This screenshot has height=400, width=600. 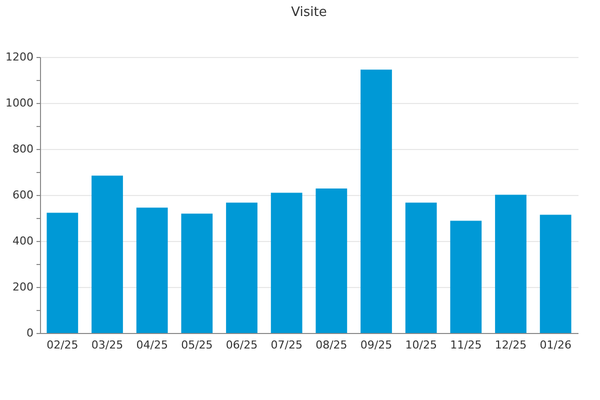 I want to click on x-tick-label: 12/25, so click(x=510, y=345).